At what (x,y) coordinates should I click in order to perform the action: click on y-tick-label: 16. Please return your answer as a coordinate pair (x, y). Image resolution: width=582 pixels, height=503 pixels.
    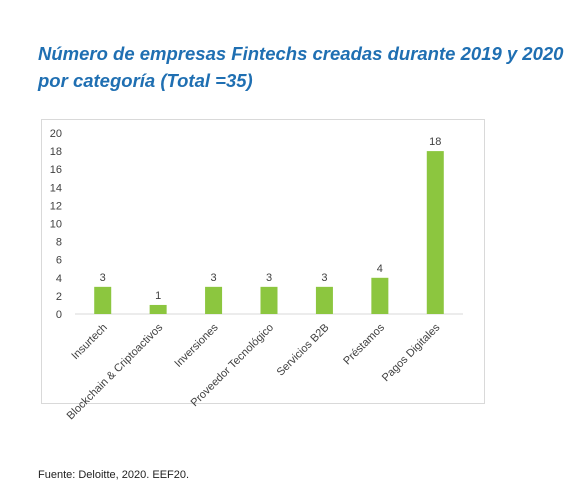
    Looking at the image, I should click on (56, 170).